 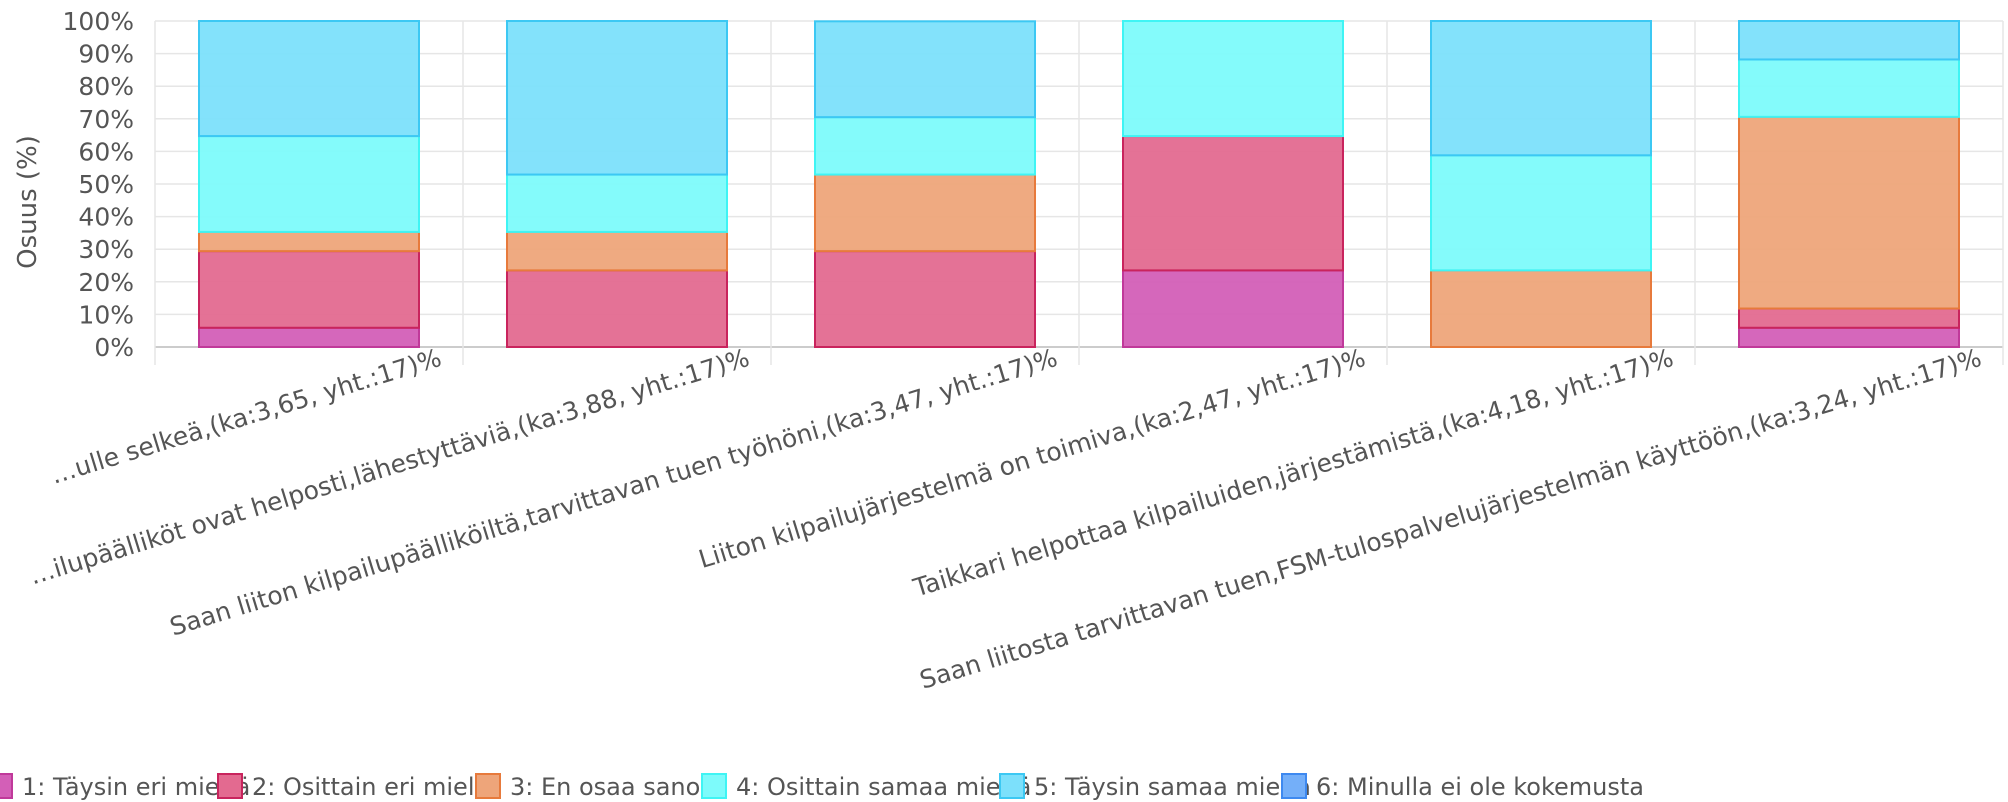 I want to click on y-tick-label: 20%, so click(x=106, y=282).